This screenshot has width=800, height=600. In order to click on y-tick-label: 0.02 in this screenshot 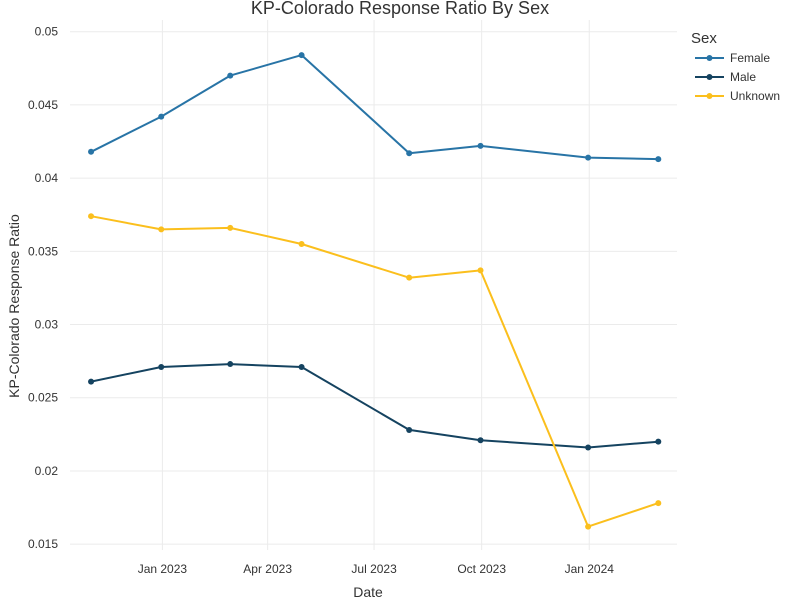, I will do `click(47, 471)`.